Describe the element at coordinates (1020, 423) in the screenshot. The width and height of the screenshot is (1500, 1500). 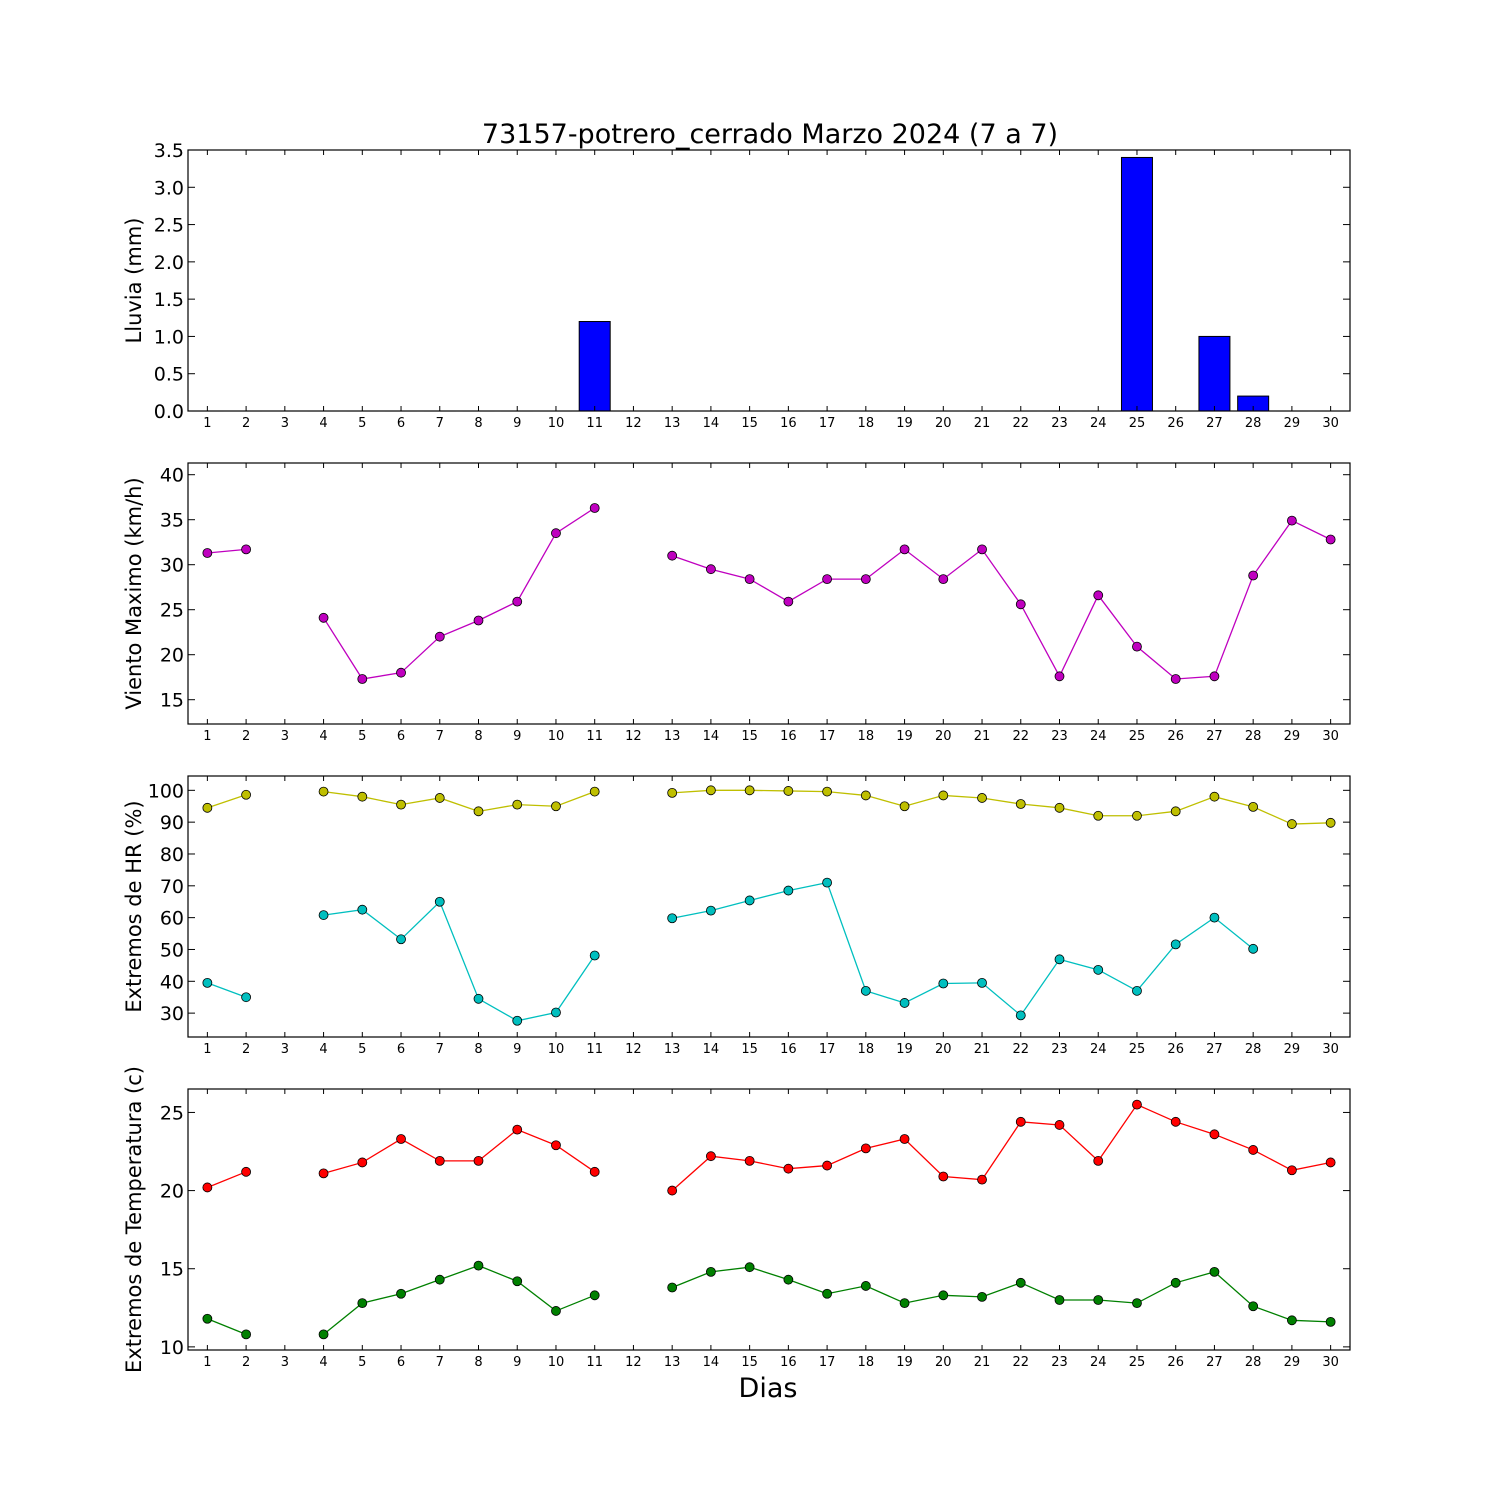
I see `x-tick-label: 22` at that location.